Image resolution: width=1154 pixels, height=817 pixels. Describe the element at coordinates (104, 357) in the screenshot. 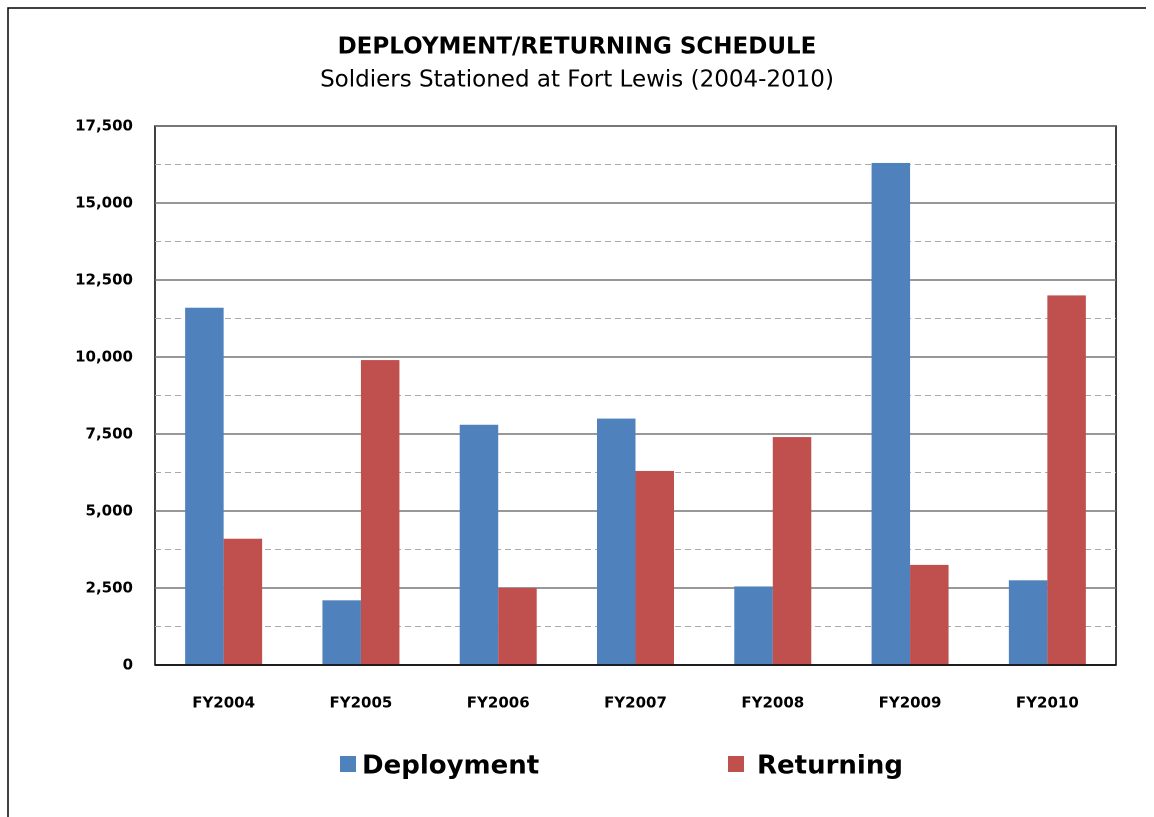

I see `y-tick-label: 10,000` at that location.